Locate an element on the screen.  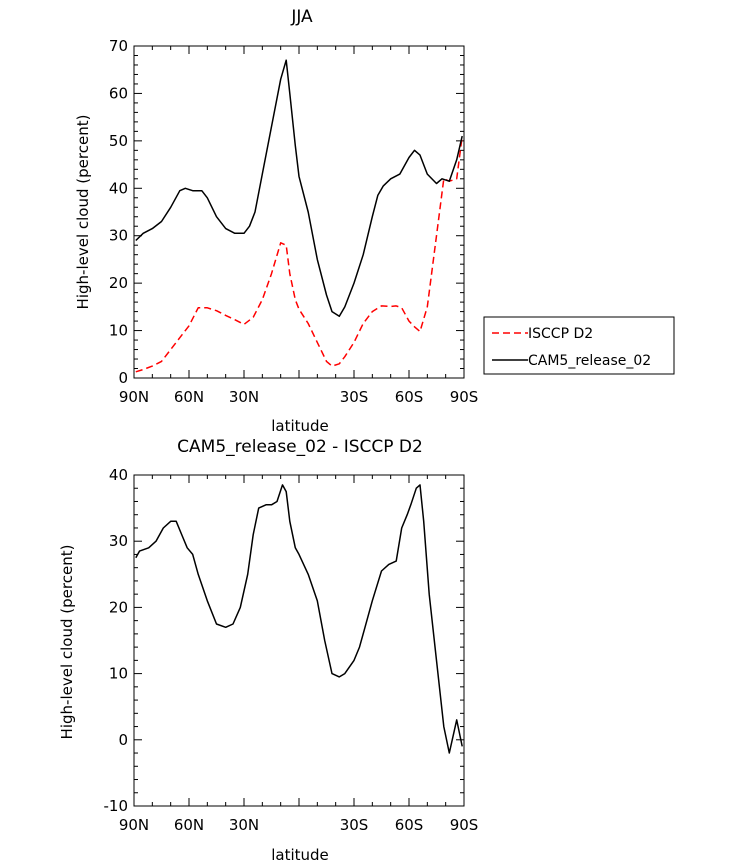
legend-label-cam5: CAM5_release_02 is located at coordinates (589, 361).